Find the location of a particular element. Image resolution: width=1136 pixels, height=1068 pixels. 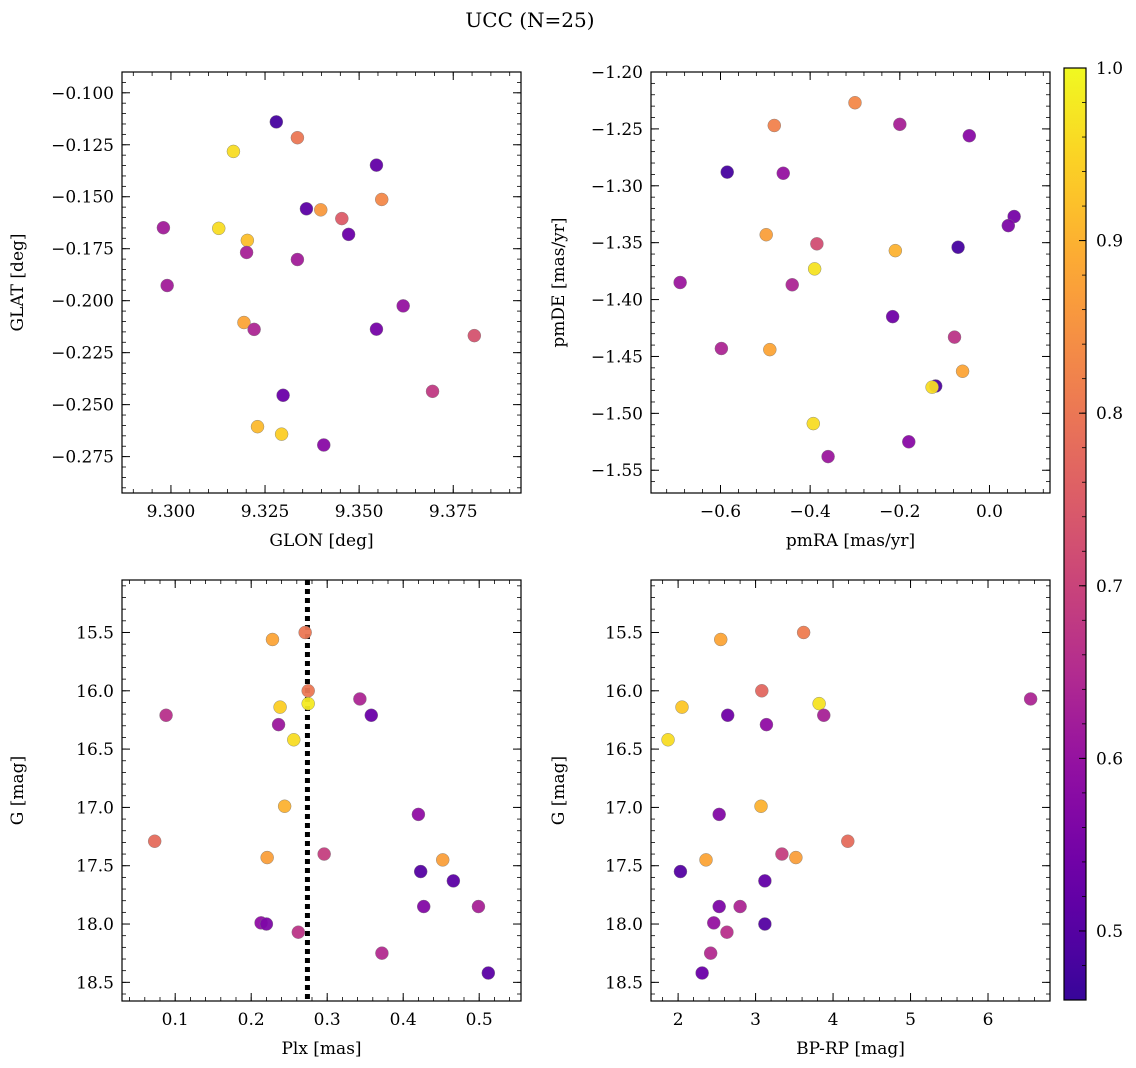

x-tick-label: 0.3 is located at coordinates (327, 1020).